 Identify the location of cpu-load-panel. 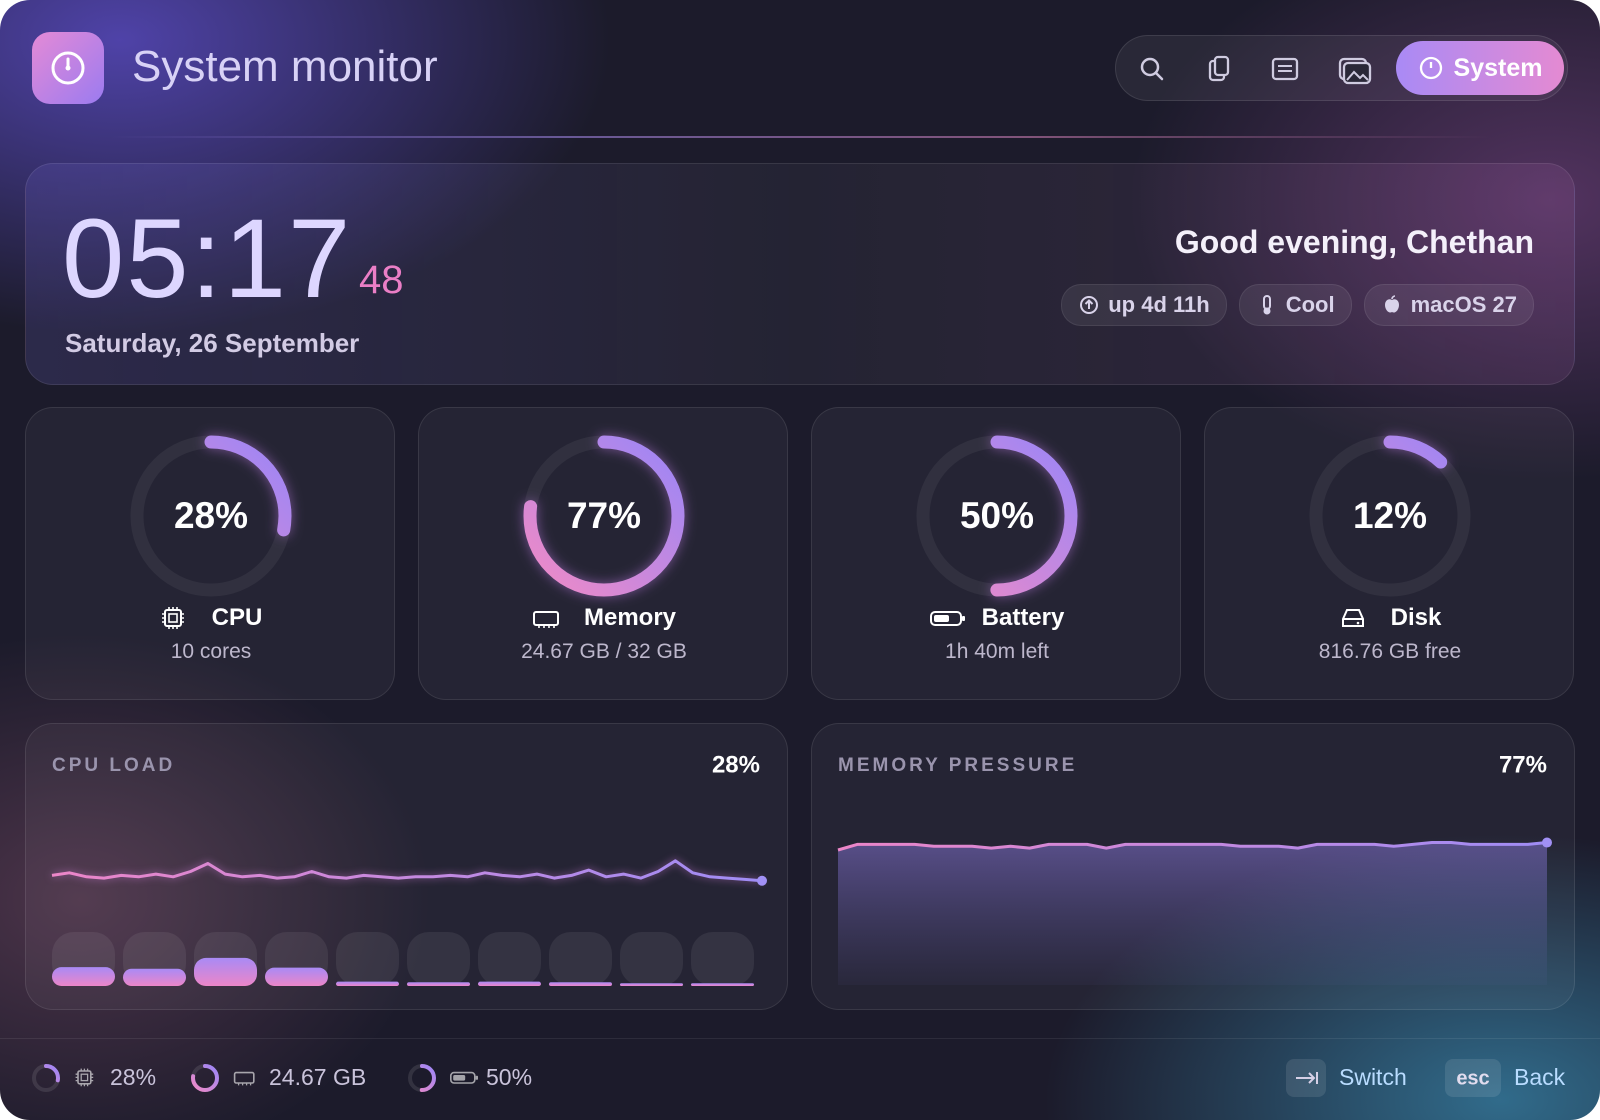
(406, 866).